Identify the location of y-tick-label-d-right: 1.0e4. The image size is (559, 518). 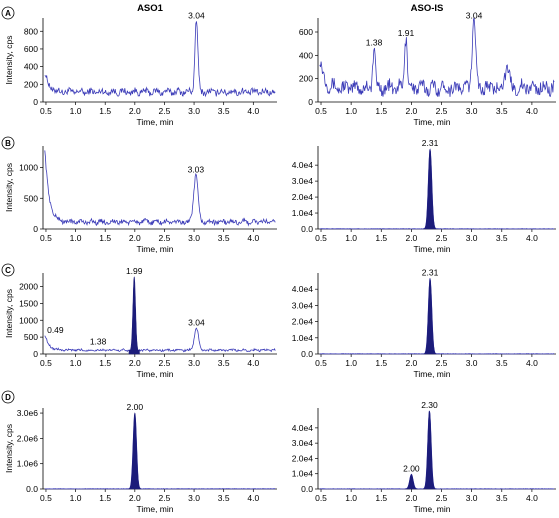
(303, 474).